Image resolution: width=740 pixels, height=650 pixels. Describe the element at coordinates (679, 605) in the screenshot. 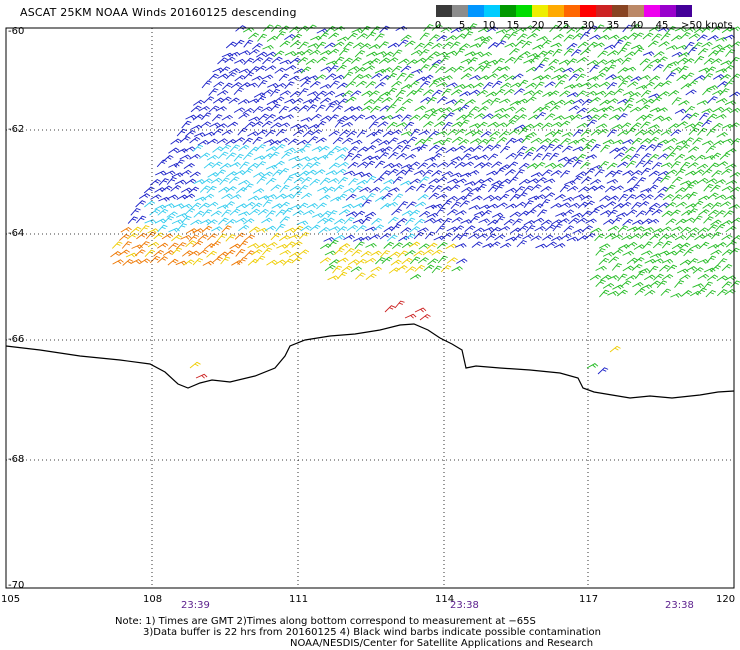

I see `time-label-3: 23:38` at that location.